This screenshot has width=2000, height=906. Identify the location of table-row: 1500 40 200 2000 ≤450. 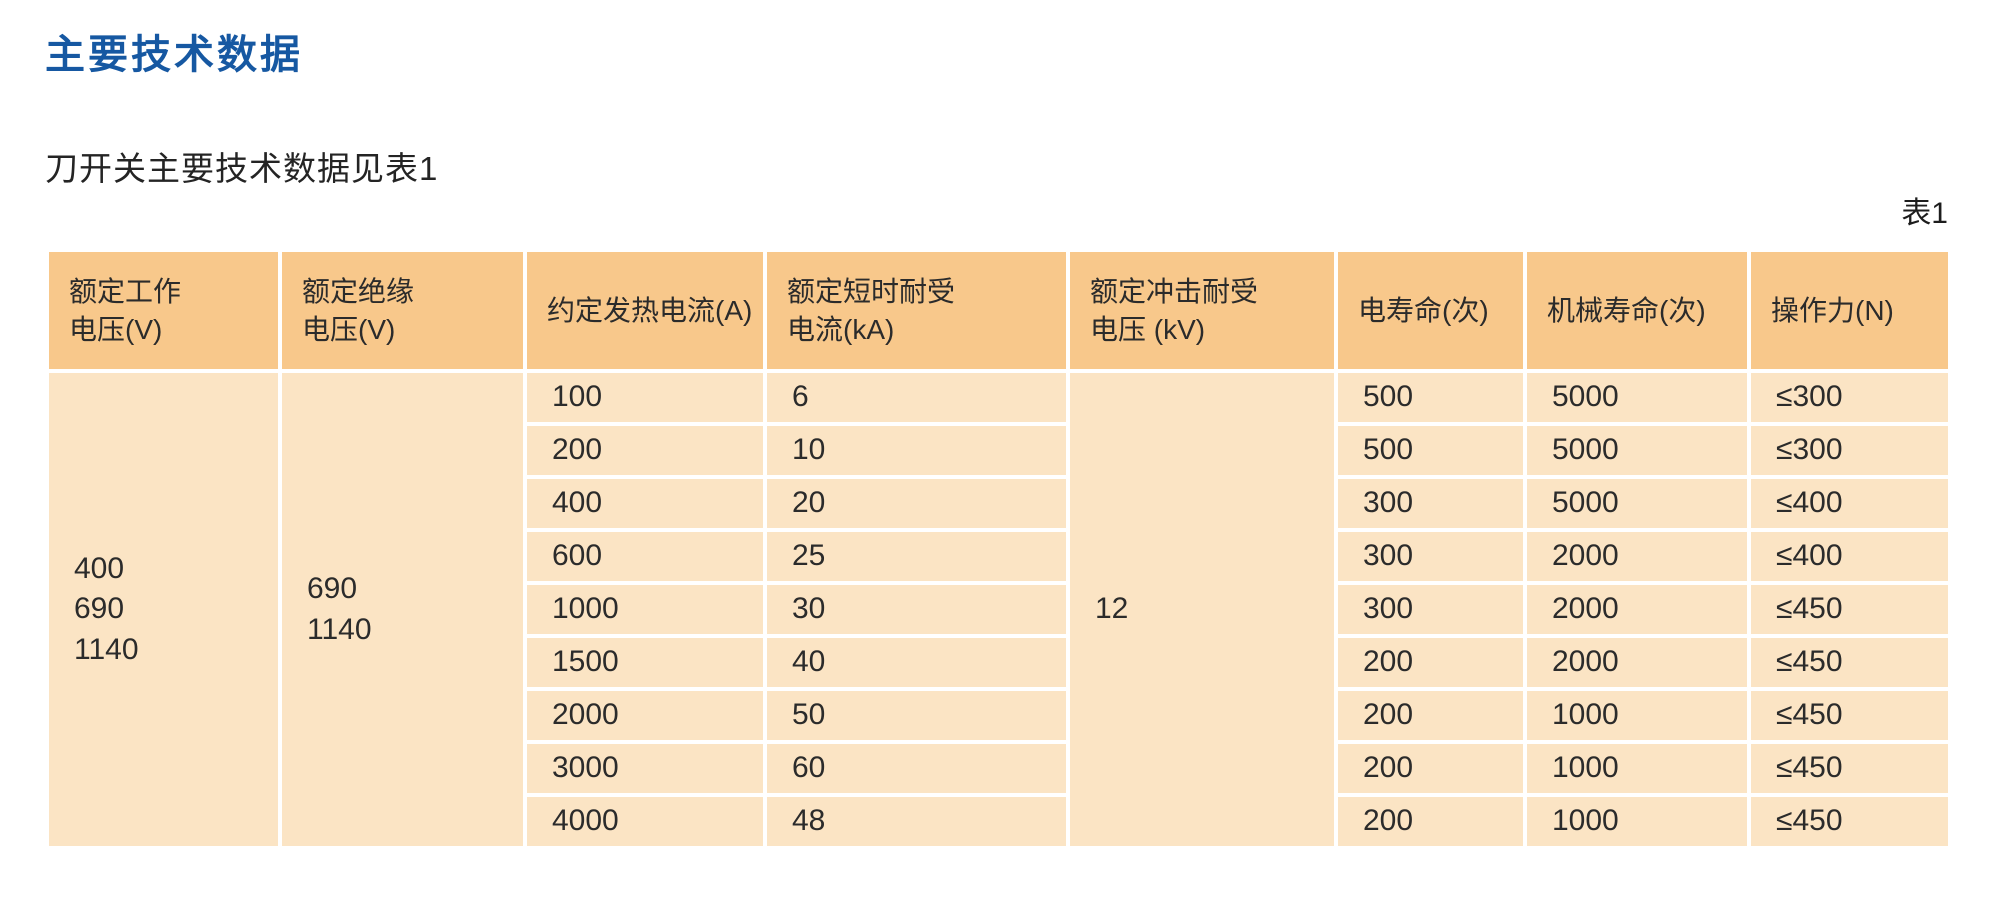
(999, 662).